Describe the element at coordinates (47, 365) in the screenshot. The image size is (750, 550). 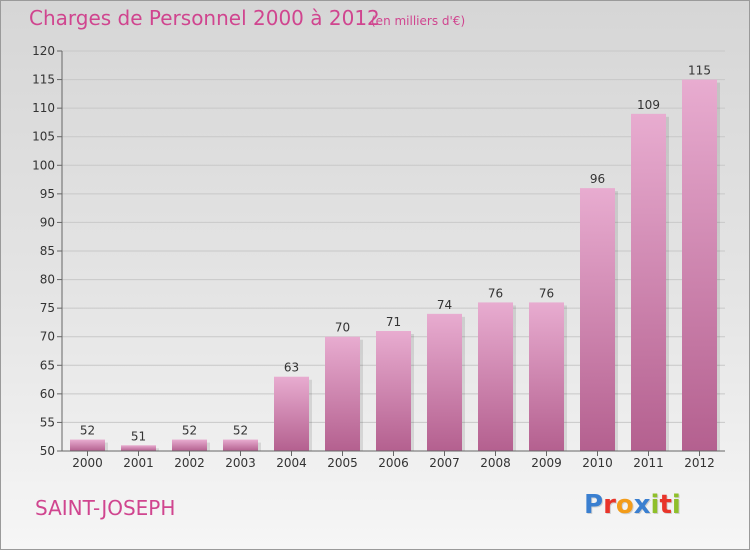
I see `y-tick-label: 65` at that location.